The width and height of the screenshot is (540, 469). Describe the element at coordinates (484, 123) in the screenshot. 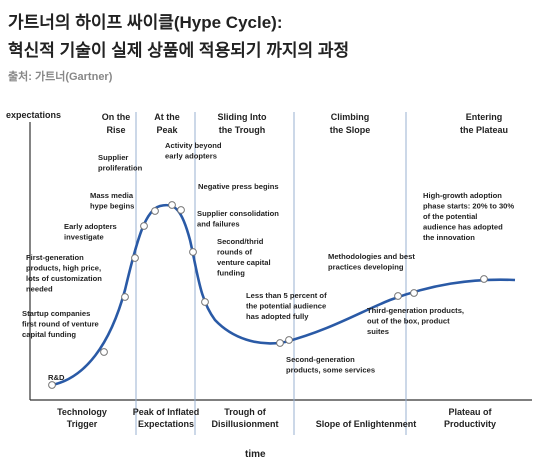

I see `phase-header: Entering the Plateau` at that location.